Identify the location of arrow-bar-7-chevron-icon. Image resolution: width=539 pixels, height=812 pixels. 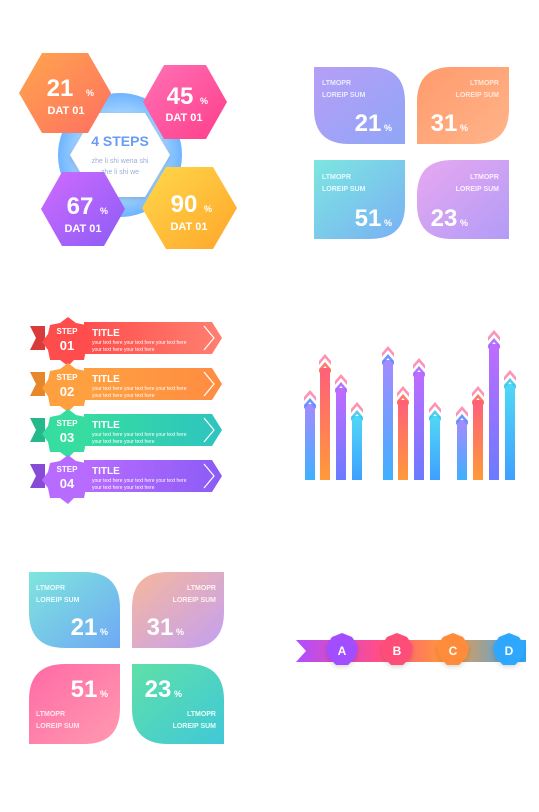
(419, 363).